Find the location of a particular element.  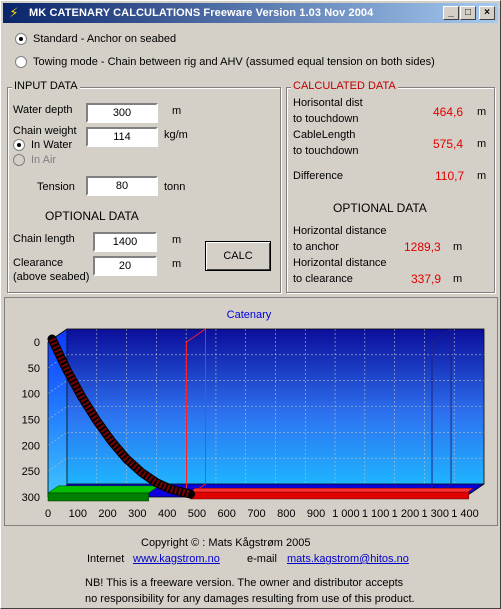

x-tick-label: 1 000 is located at coordinates (346, 514).